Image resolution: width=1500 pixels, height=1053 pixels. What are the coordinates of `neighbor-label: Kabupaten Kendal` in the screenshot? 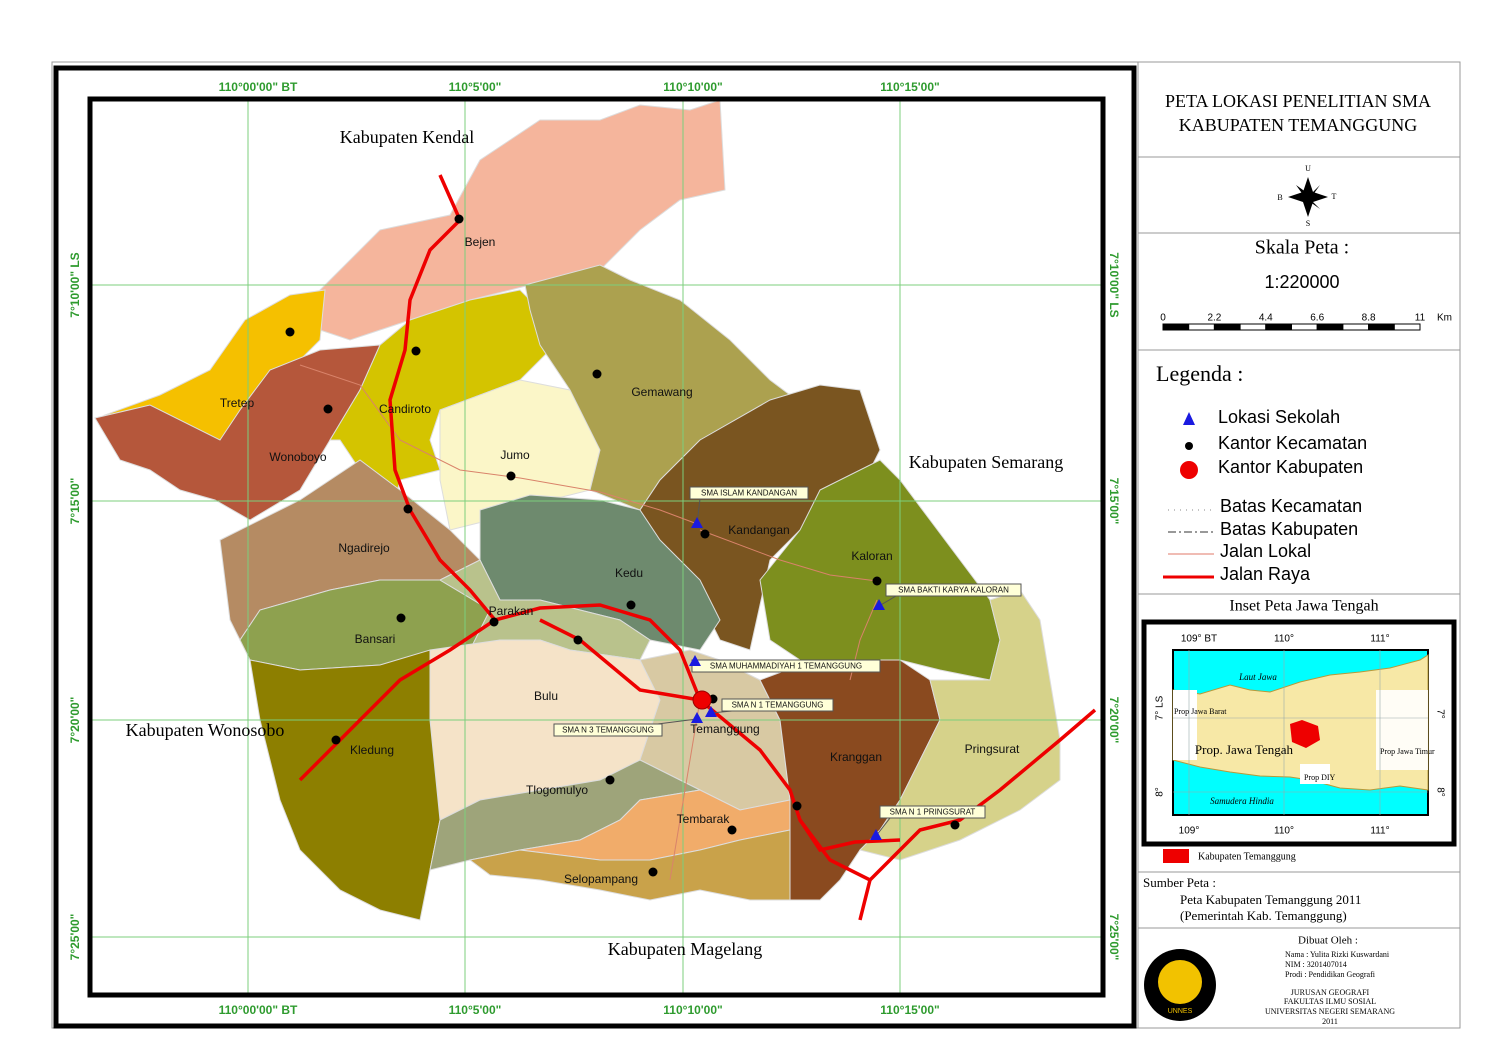 It's located at (407, 137).